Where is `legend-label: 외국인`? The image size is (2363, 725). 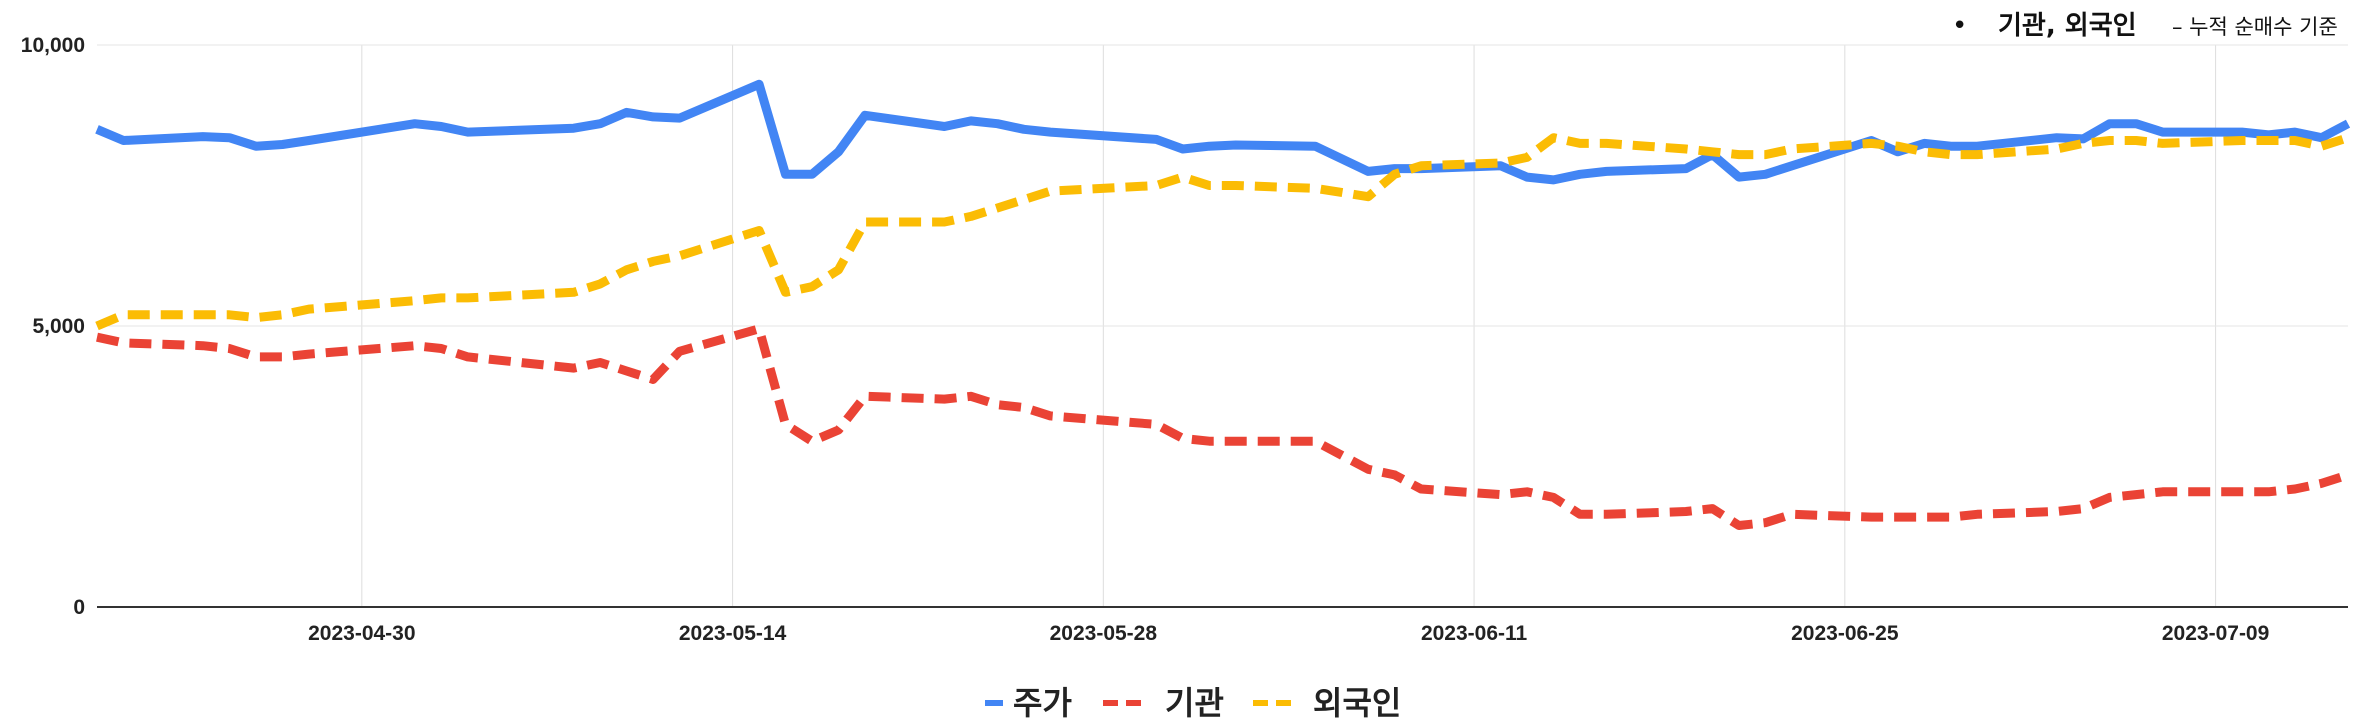 legend-label: 외국인 is located at coordinates (1357, 703).